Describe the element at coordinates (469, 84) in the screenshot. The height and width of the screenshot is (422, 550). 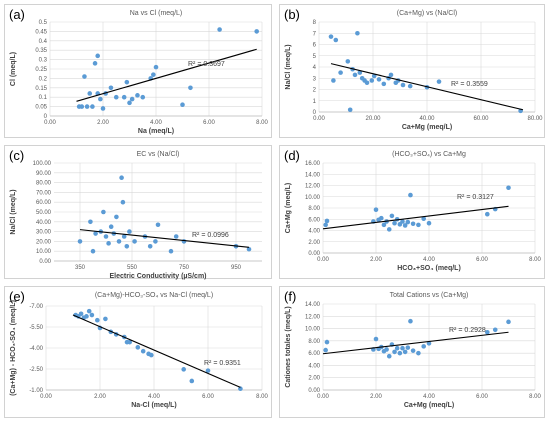
I see `r2-annotation: R² = 0.3559` at that location.